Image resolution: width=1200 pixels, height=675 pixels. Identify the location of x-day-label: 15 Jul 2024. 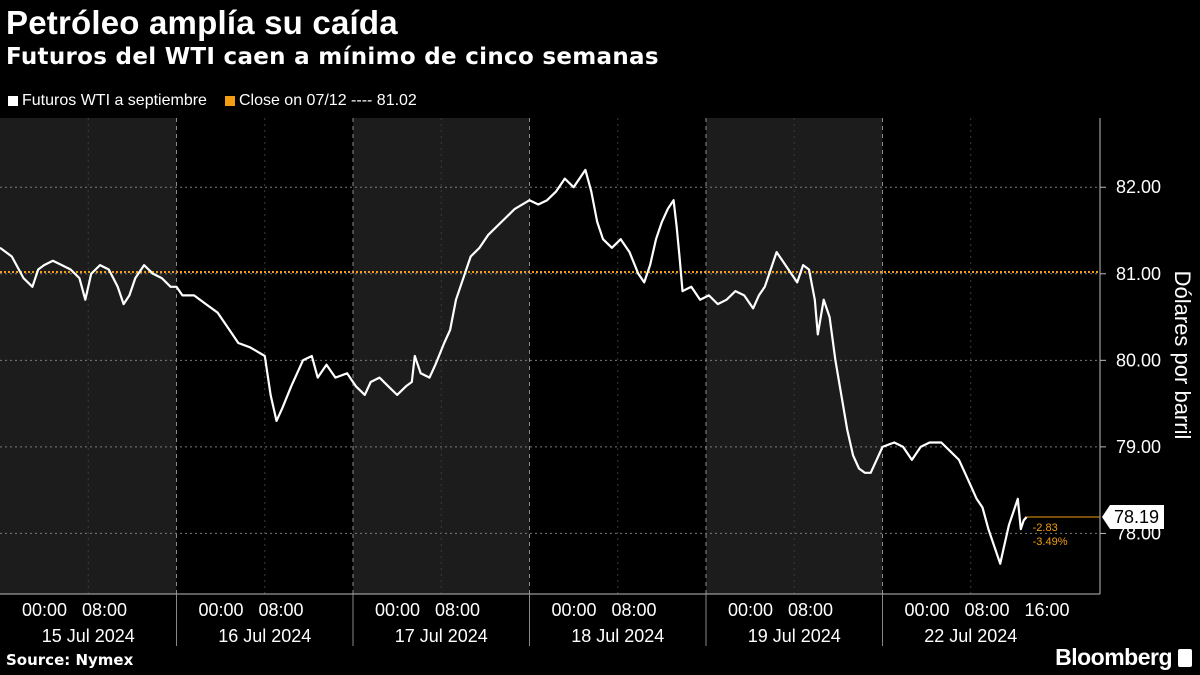
(88, 636).